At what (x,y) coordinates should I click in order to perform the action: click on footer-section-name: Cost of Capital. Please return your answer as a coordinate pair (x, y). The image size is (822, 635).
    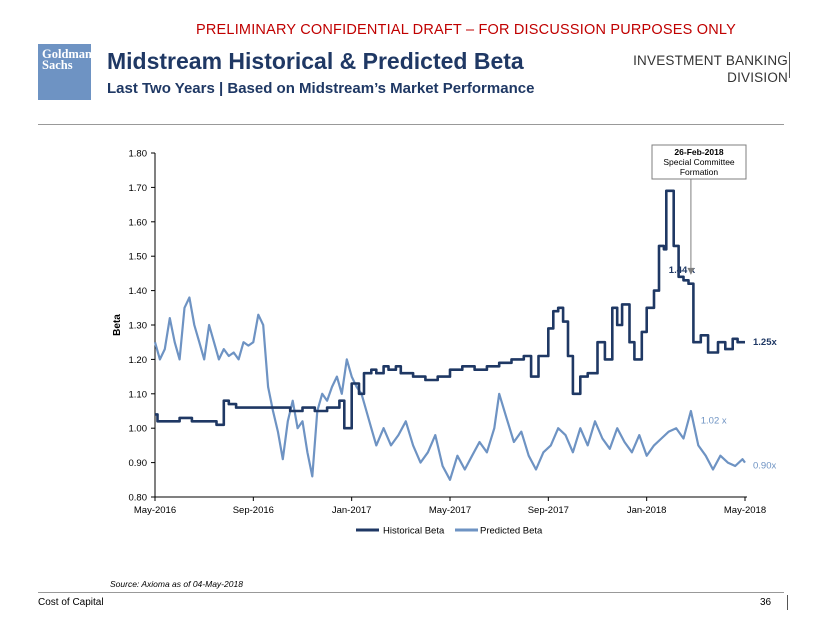
    Looking at the image, I should click on (71, 602).